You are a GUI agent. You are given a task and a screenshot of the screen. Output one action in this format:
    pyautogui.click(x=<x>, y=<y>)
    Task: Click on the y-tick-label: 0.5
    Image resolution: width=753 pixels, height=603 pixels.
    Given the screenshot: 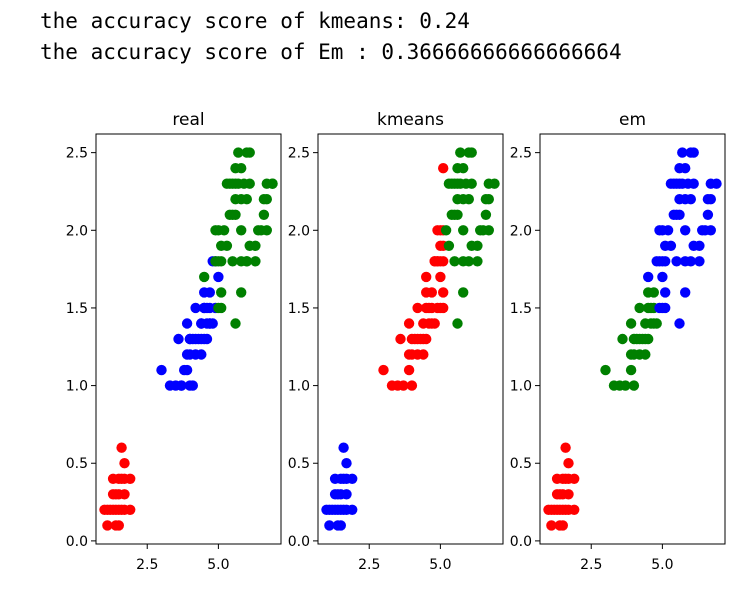 What is the action you would take?
    pyautogui.click(x=77, y=464)
    